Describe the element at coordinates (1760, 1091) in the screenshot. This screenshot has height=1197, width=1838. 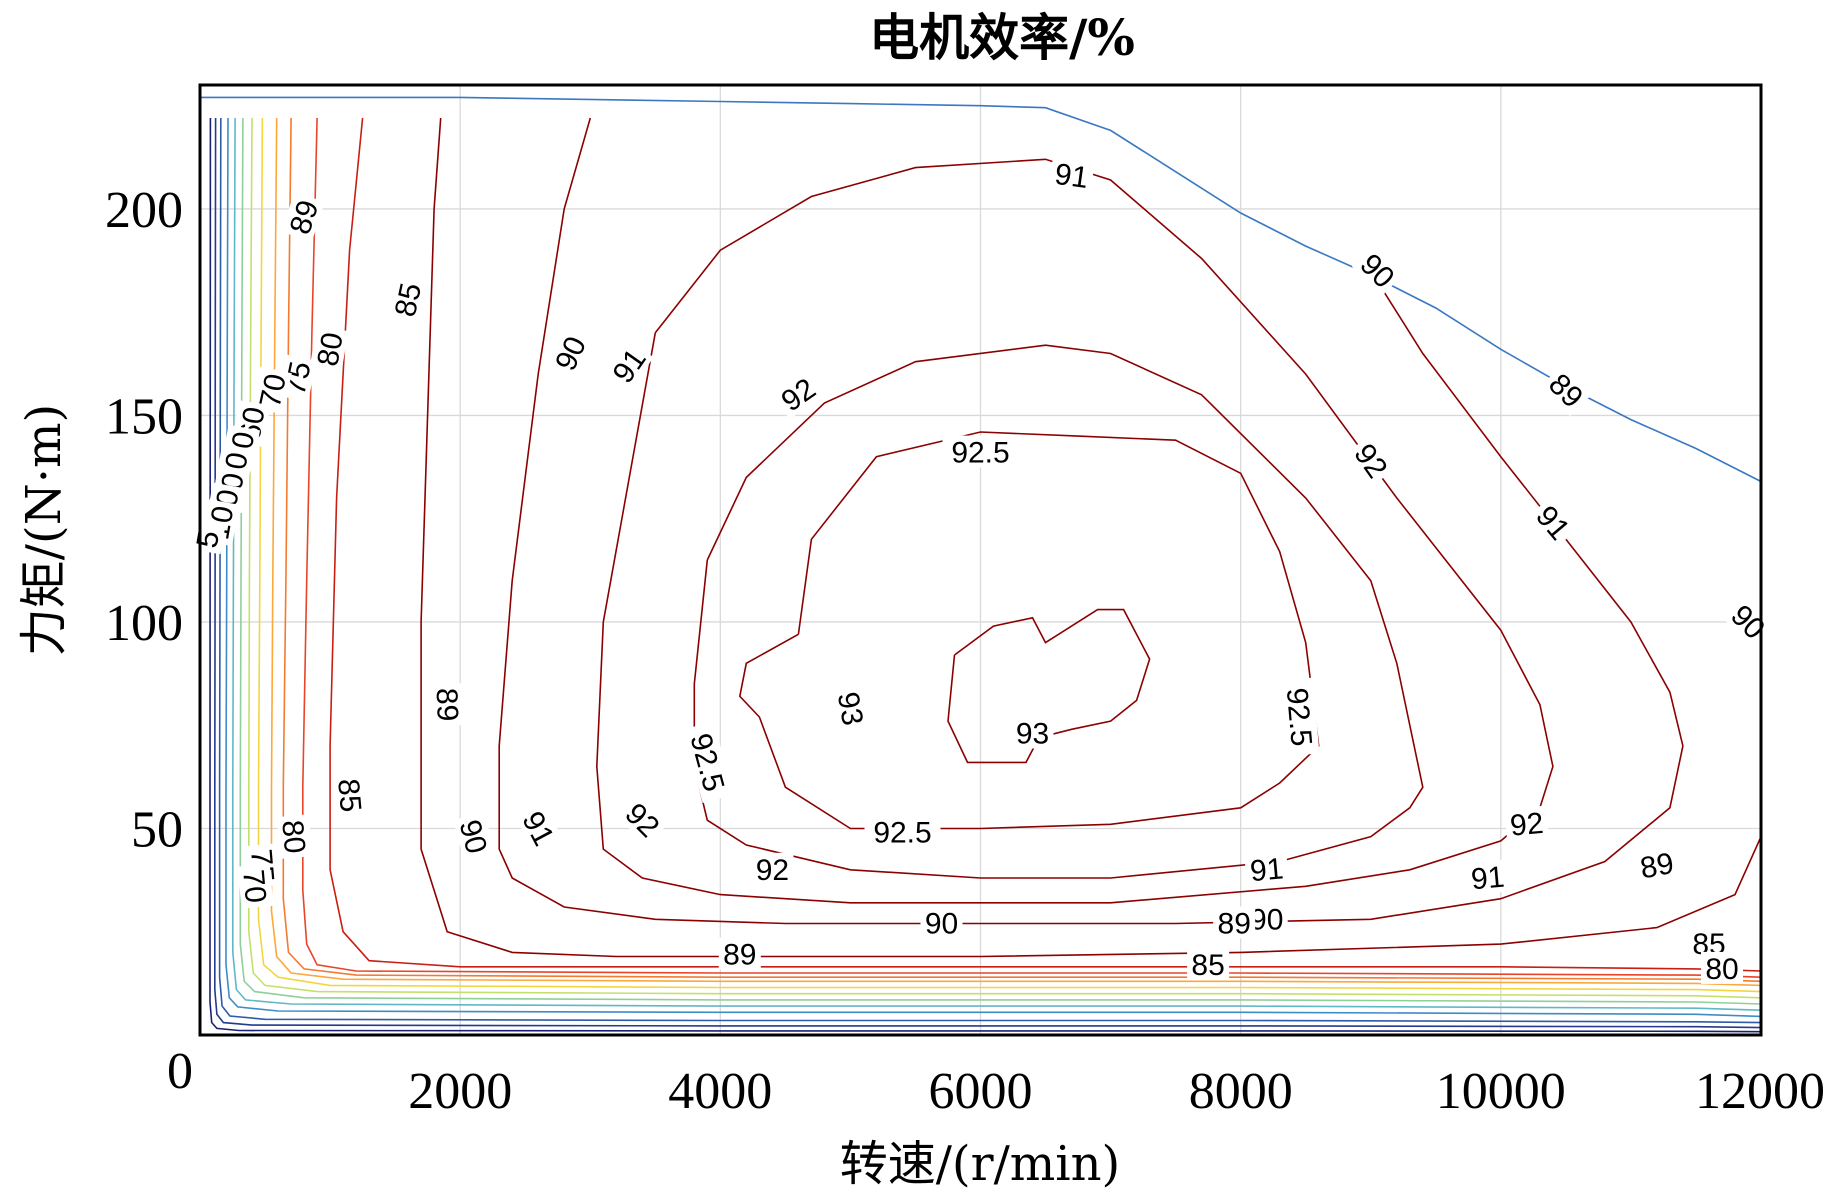
I see `x-tick-label: 12000` at that location.